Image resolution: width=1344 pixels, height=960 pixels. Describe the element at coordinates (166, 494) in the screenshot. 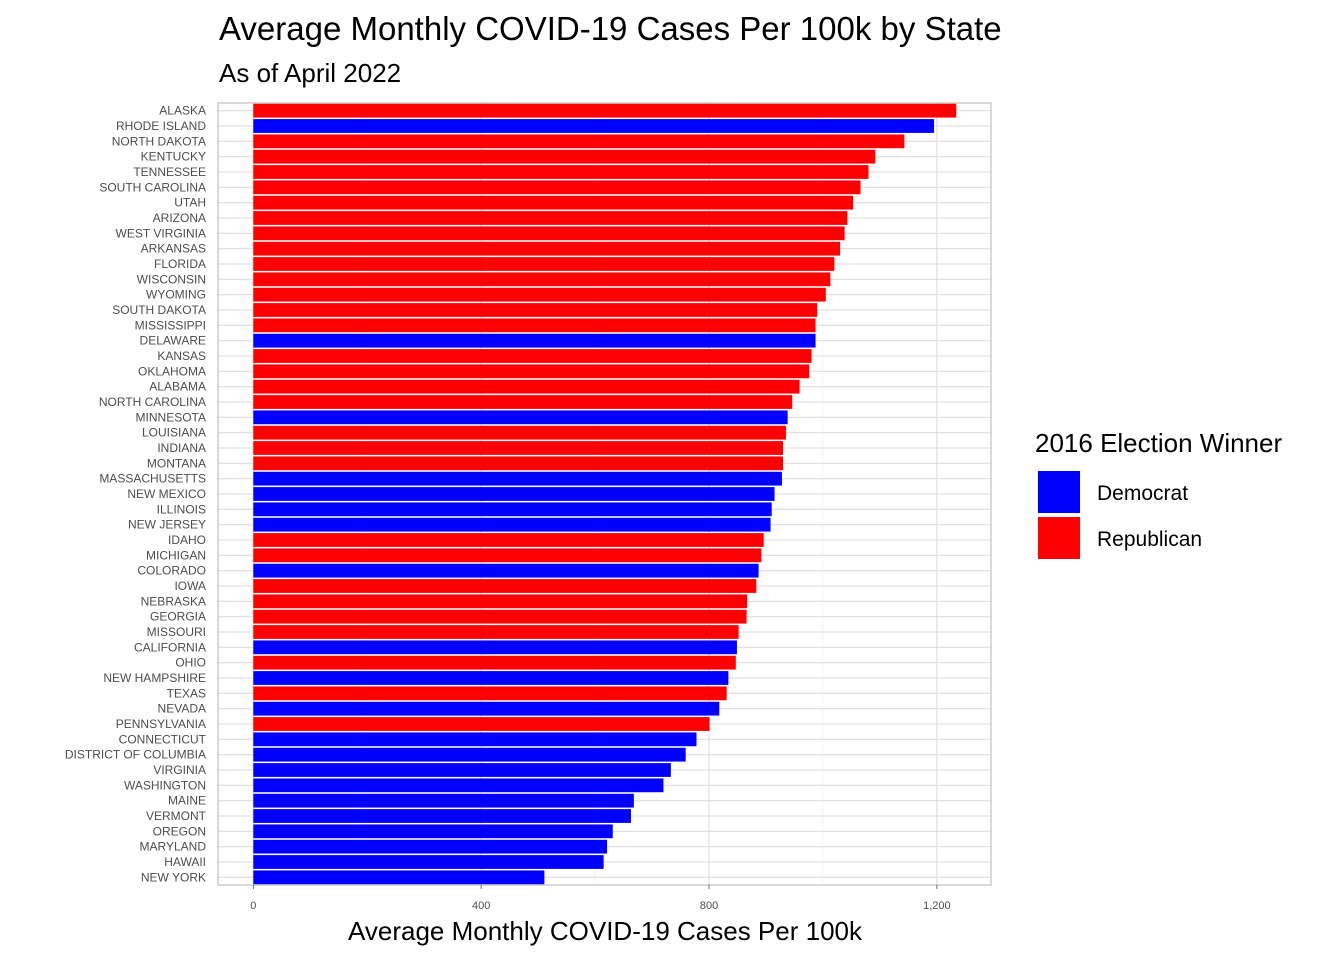

I see `y-tick-label: NEW MEXICO` at that location.